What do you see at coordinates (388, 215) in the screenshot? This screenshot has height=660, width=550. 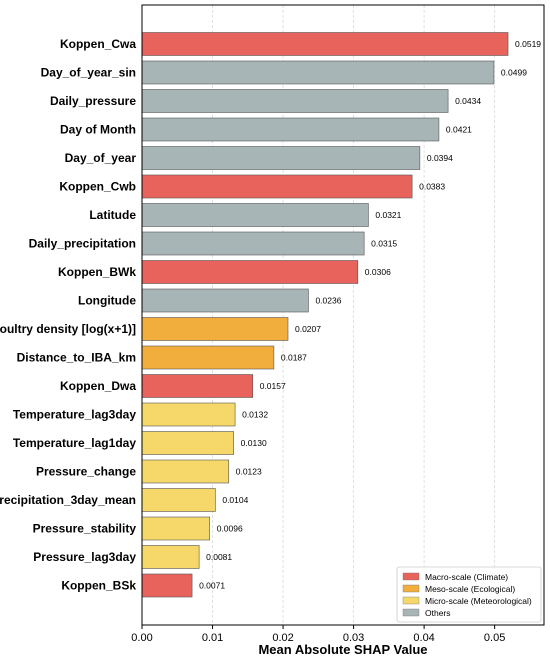 I see `value-label: 0.0321` at bounding box center [388, 215].